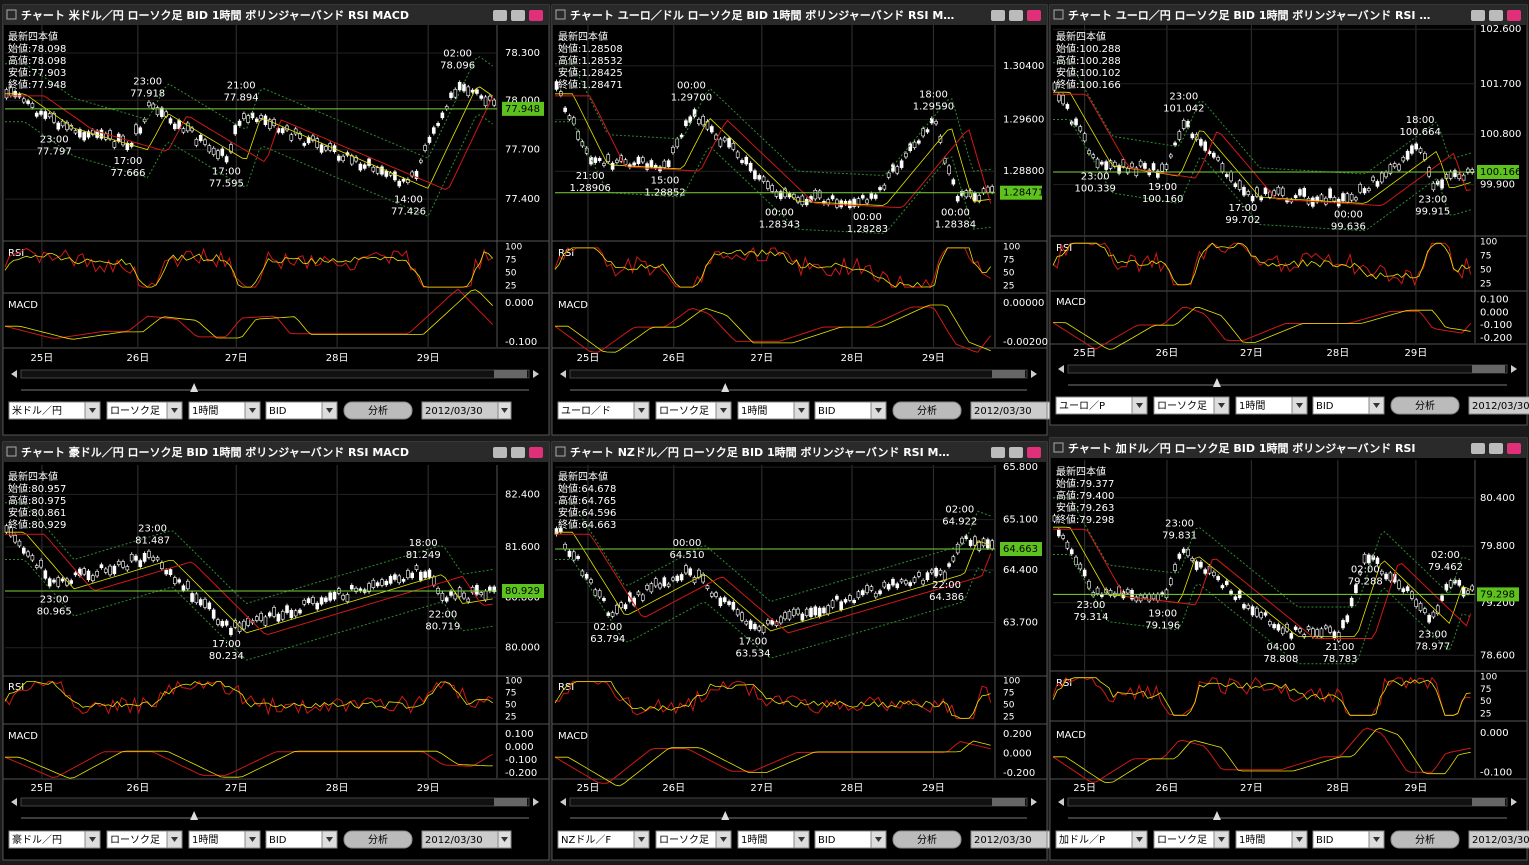 This screenshot has width=1529, height=865. What do you see at coordinates (691, 86) in the screenshot?
I see `annotation-time: 00:00` at bounding box center [691, 86].